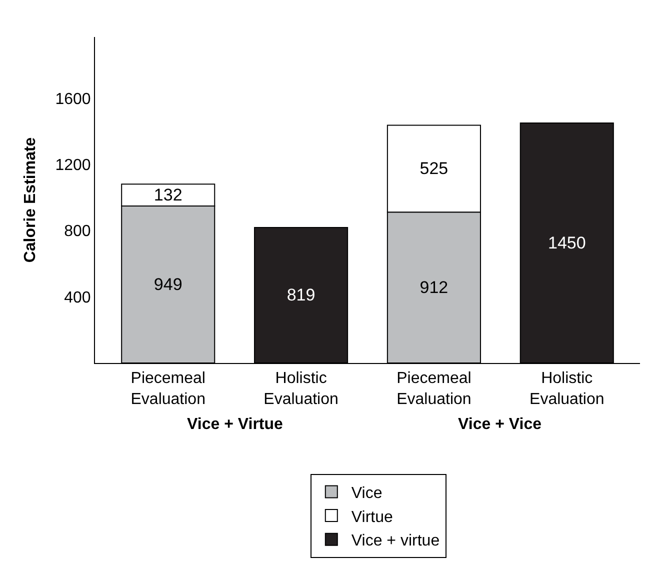  What do you see at coordinates (77, 297) in the screenshot?
I see `y-tick-label: 400` at bounding box center [77, 297].